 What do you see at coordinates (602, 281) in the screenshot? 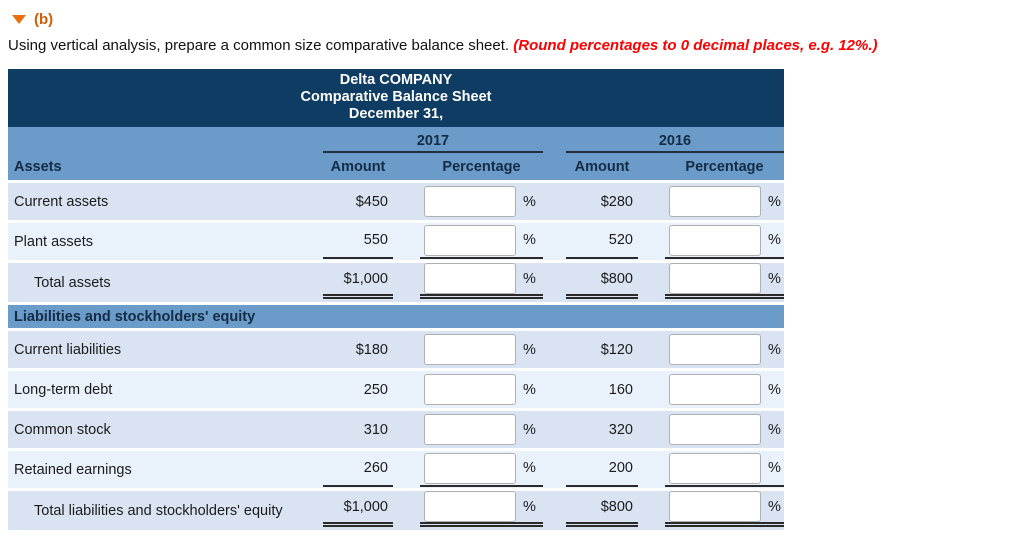
I see `amount-2016-total-assets: $800` at bounding box center [602, 281].